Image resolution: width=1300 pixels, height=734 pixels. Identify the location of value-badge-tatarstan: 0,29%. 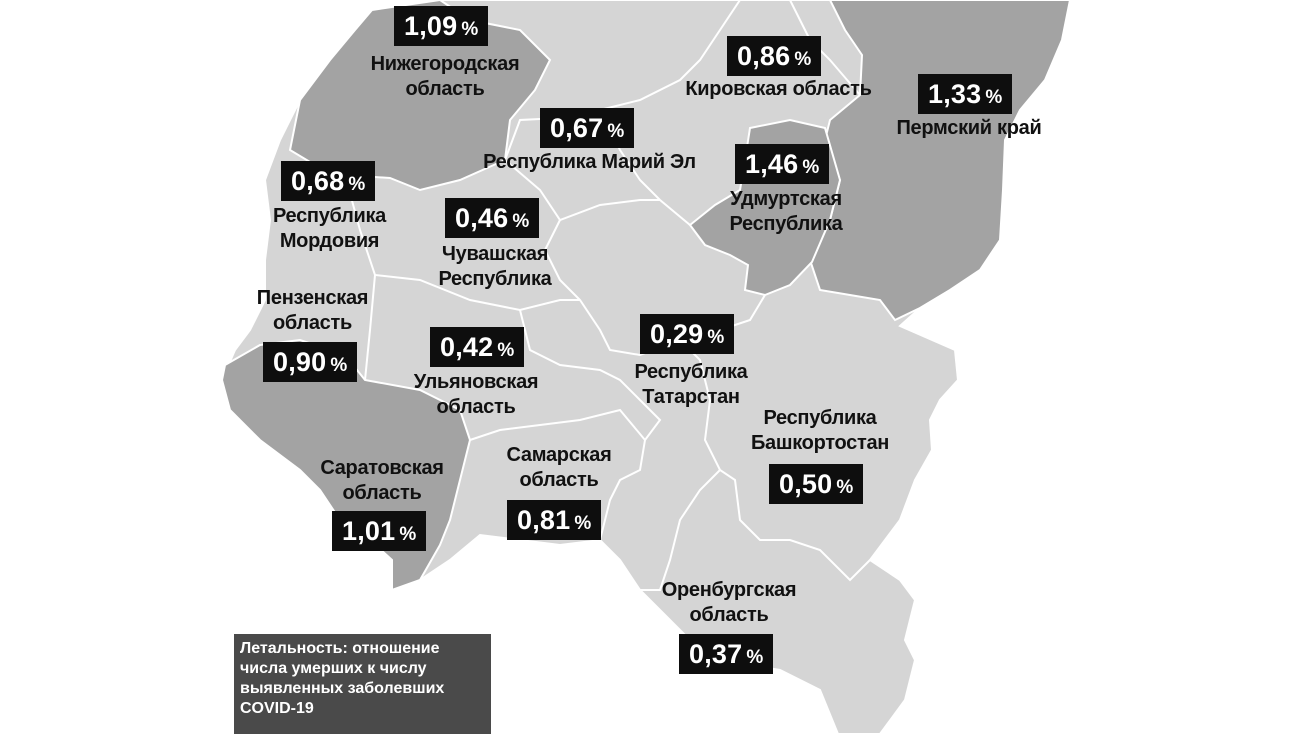
(687, 334).